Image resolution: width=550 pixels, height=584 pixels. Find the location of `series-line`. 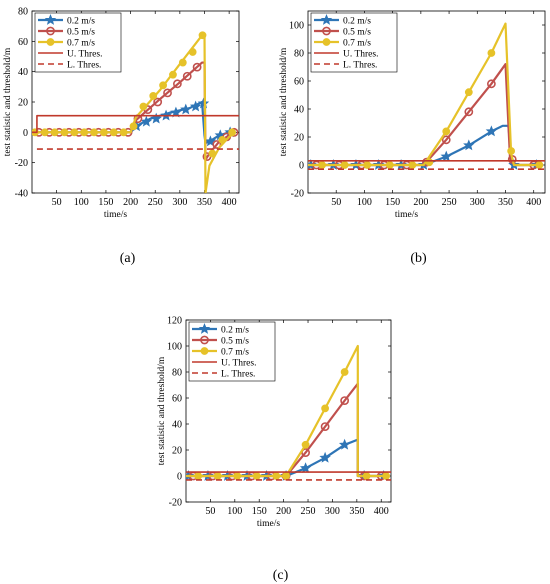

series-line is located at coordinates (135, 124).